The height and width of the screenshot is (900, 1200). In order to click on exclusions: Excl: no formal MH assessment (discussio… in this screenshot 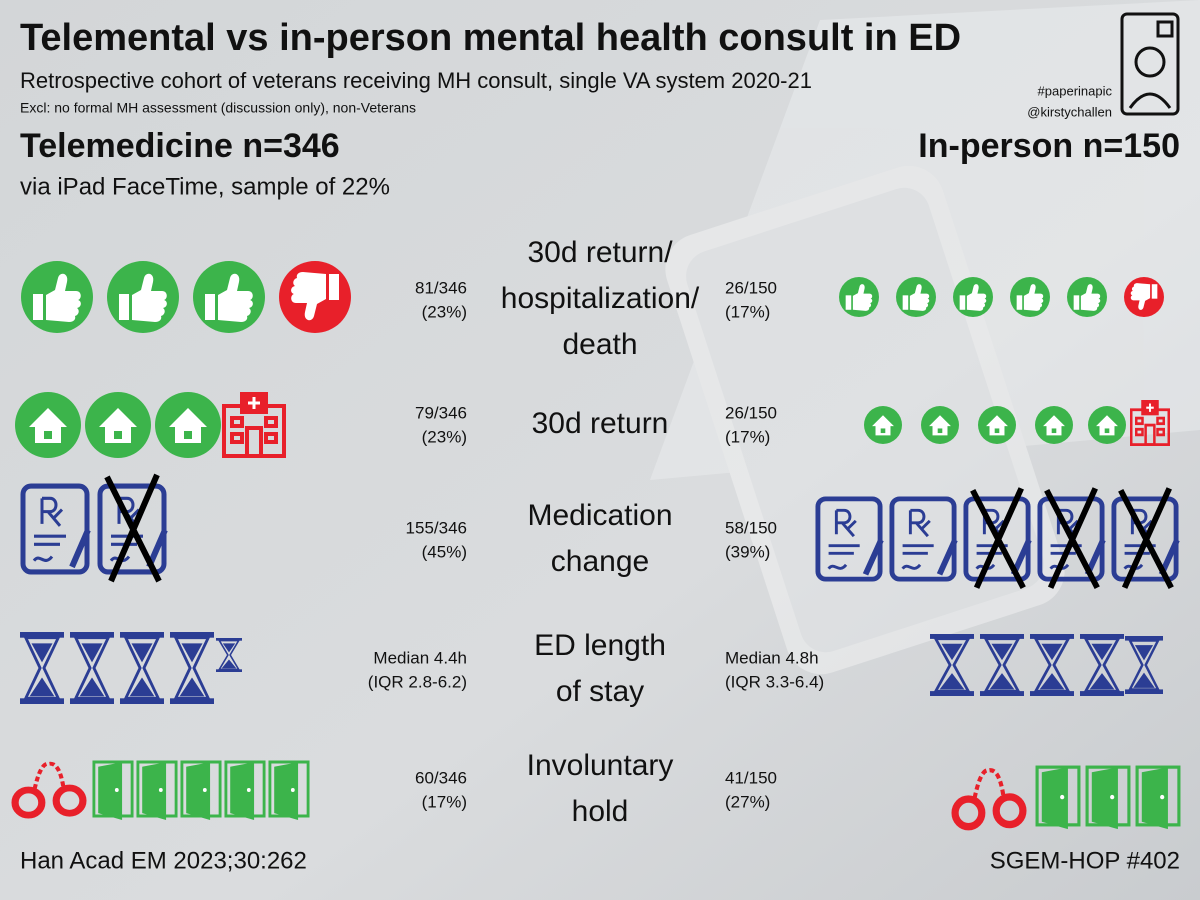, I will do `click(218, 108)`.